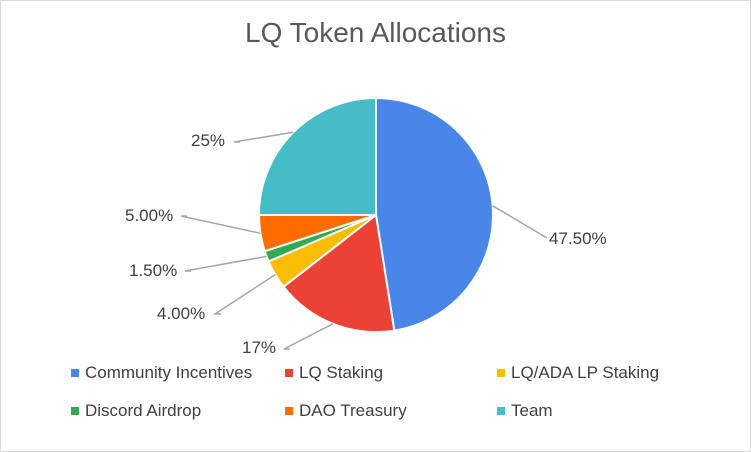  Describe the element at coordinates (375, 32) in the screenshot. I see `chart-title: LQ Token Allocations` at that location.